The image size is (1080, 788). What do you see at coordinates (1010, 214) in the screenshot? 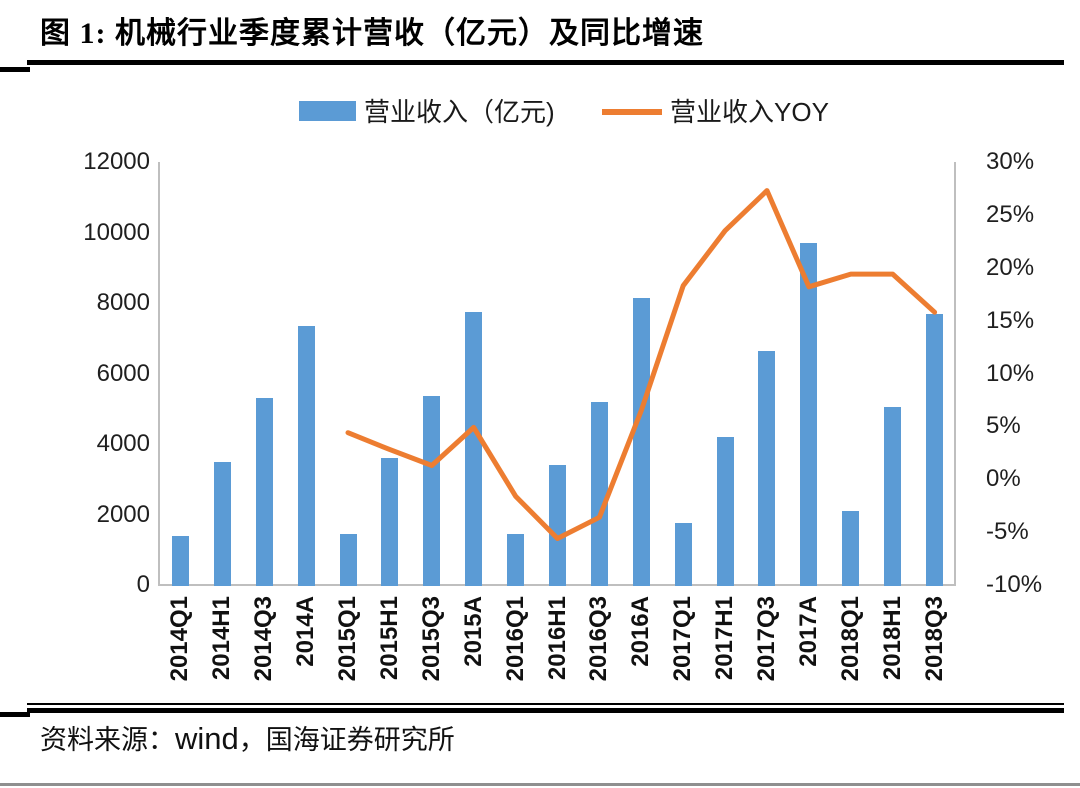
I see `right-axis-tick-25%: 25%` at bounding box center [1010, 214].